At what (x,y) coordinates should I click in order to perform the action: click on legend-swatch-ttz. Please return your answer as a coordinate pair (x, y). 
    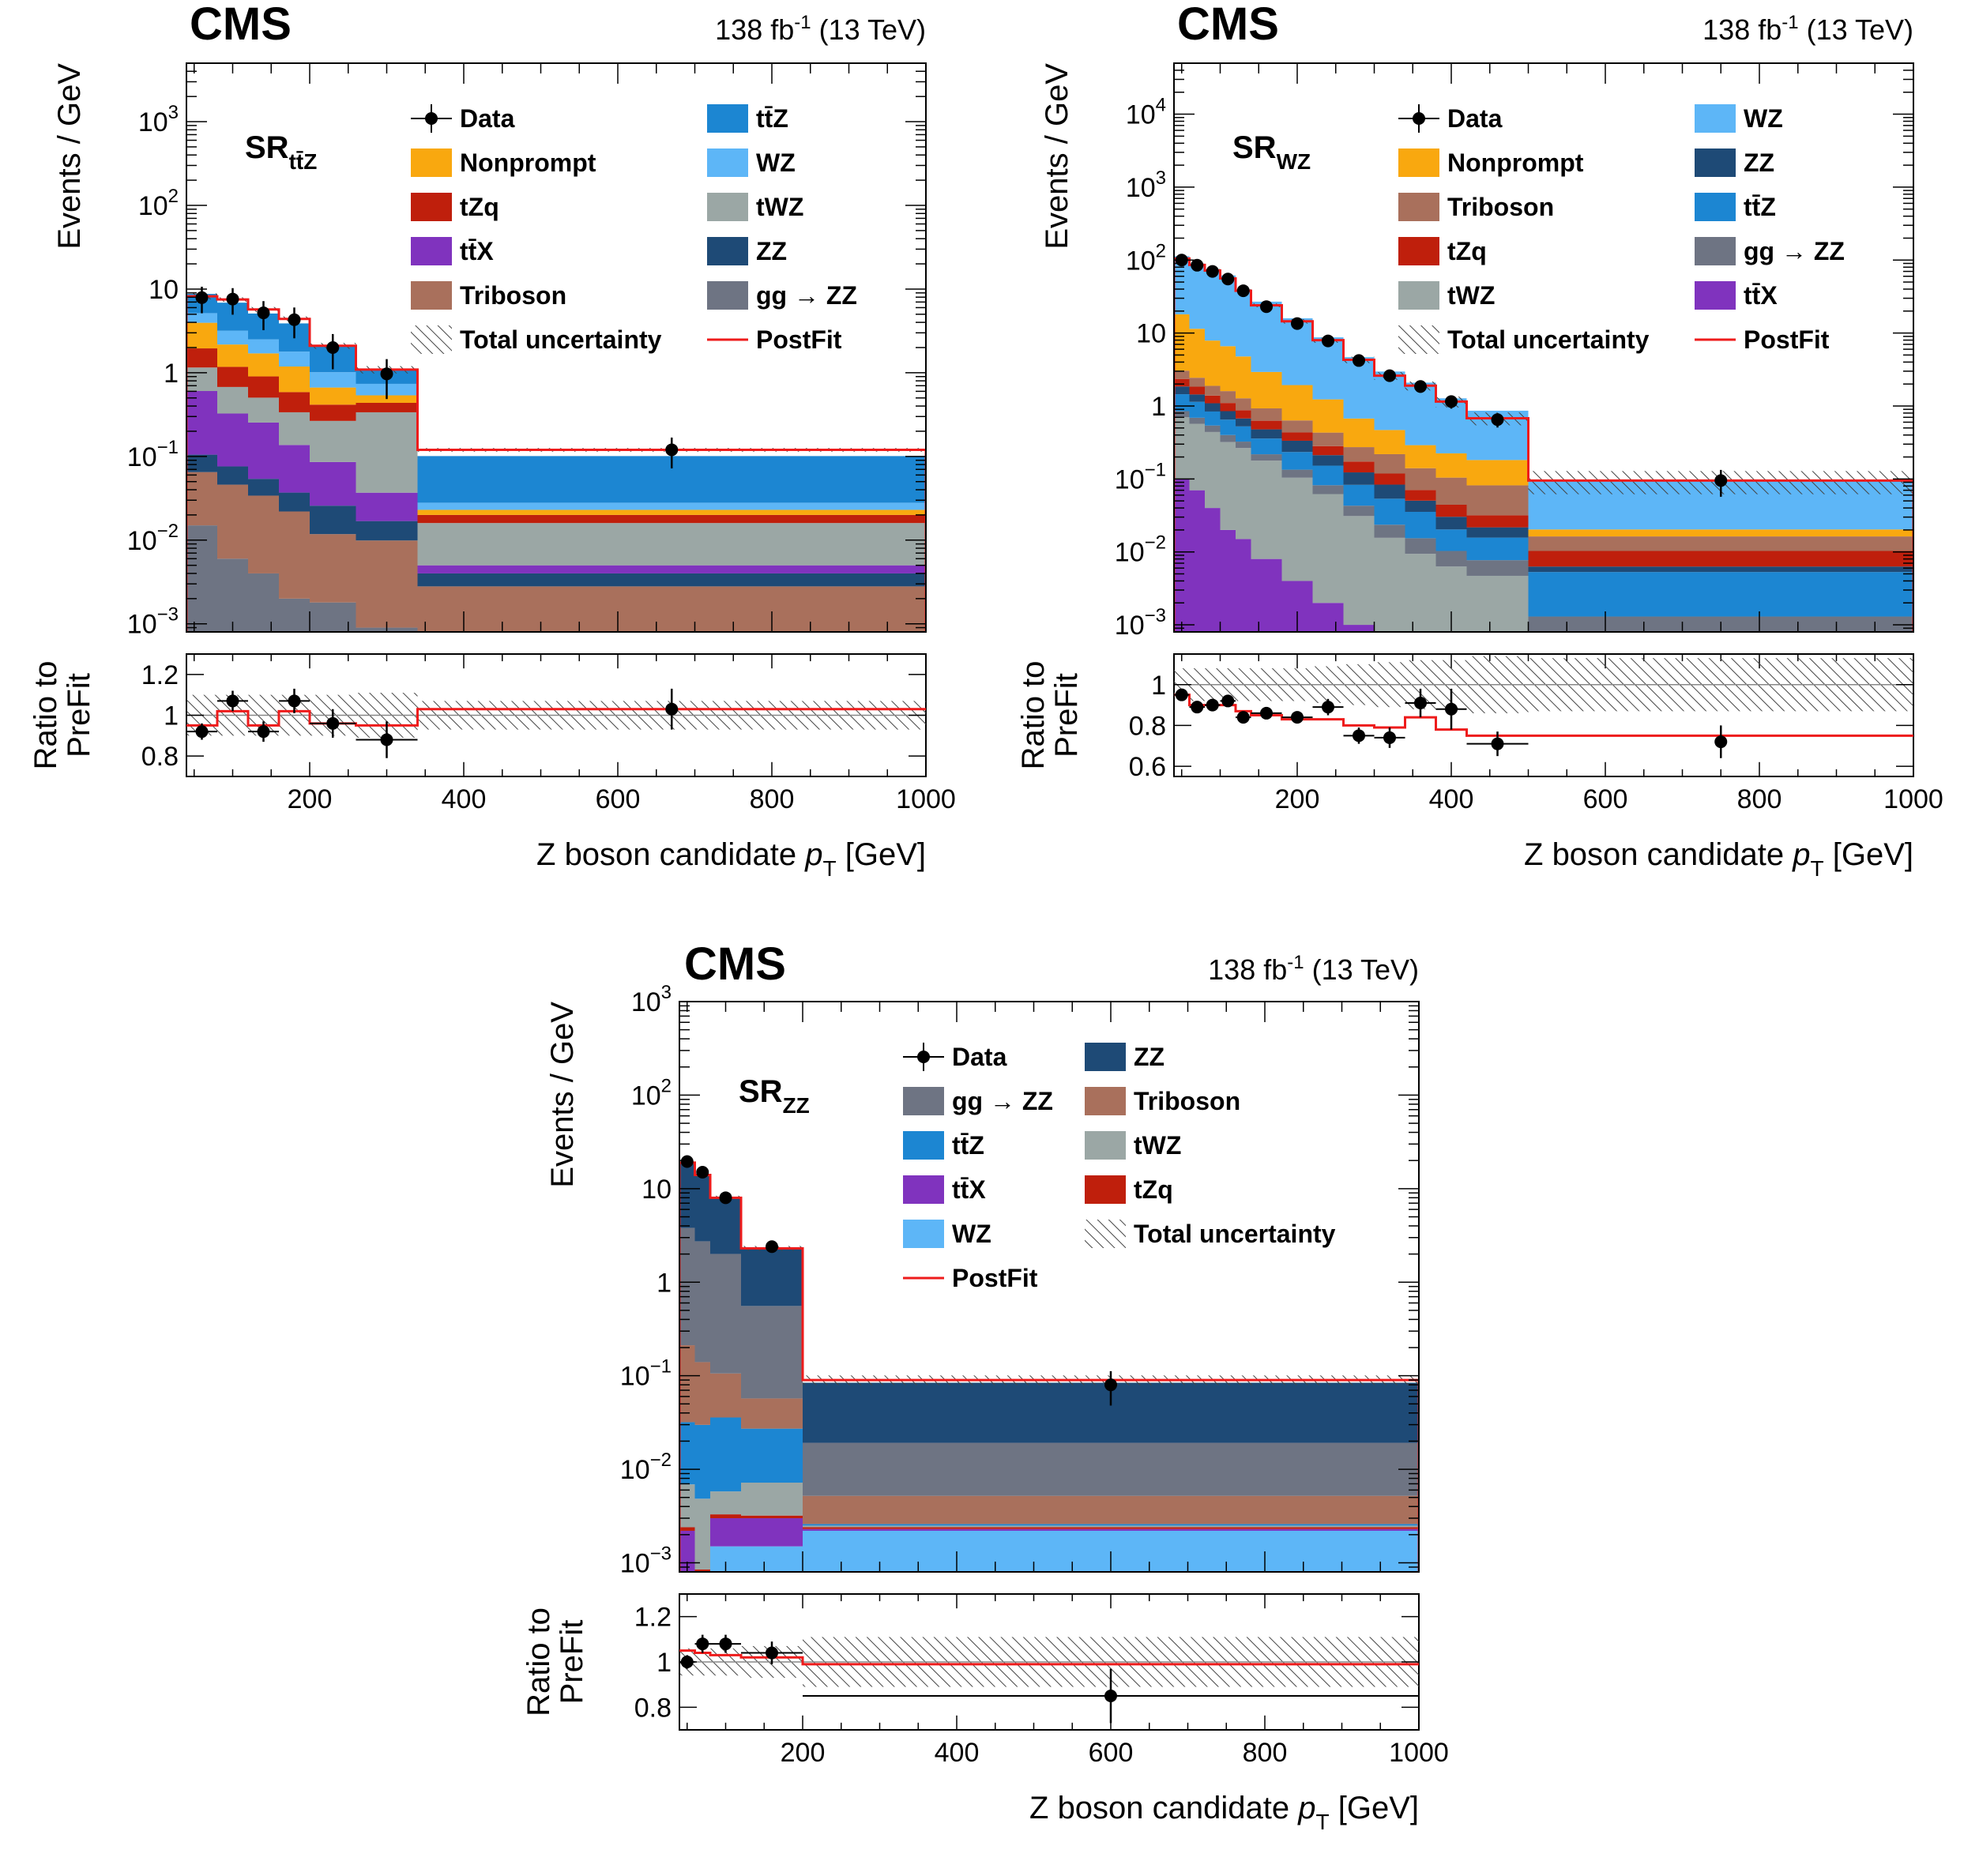
    Looking at the image, I should click on (727, 119).